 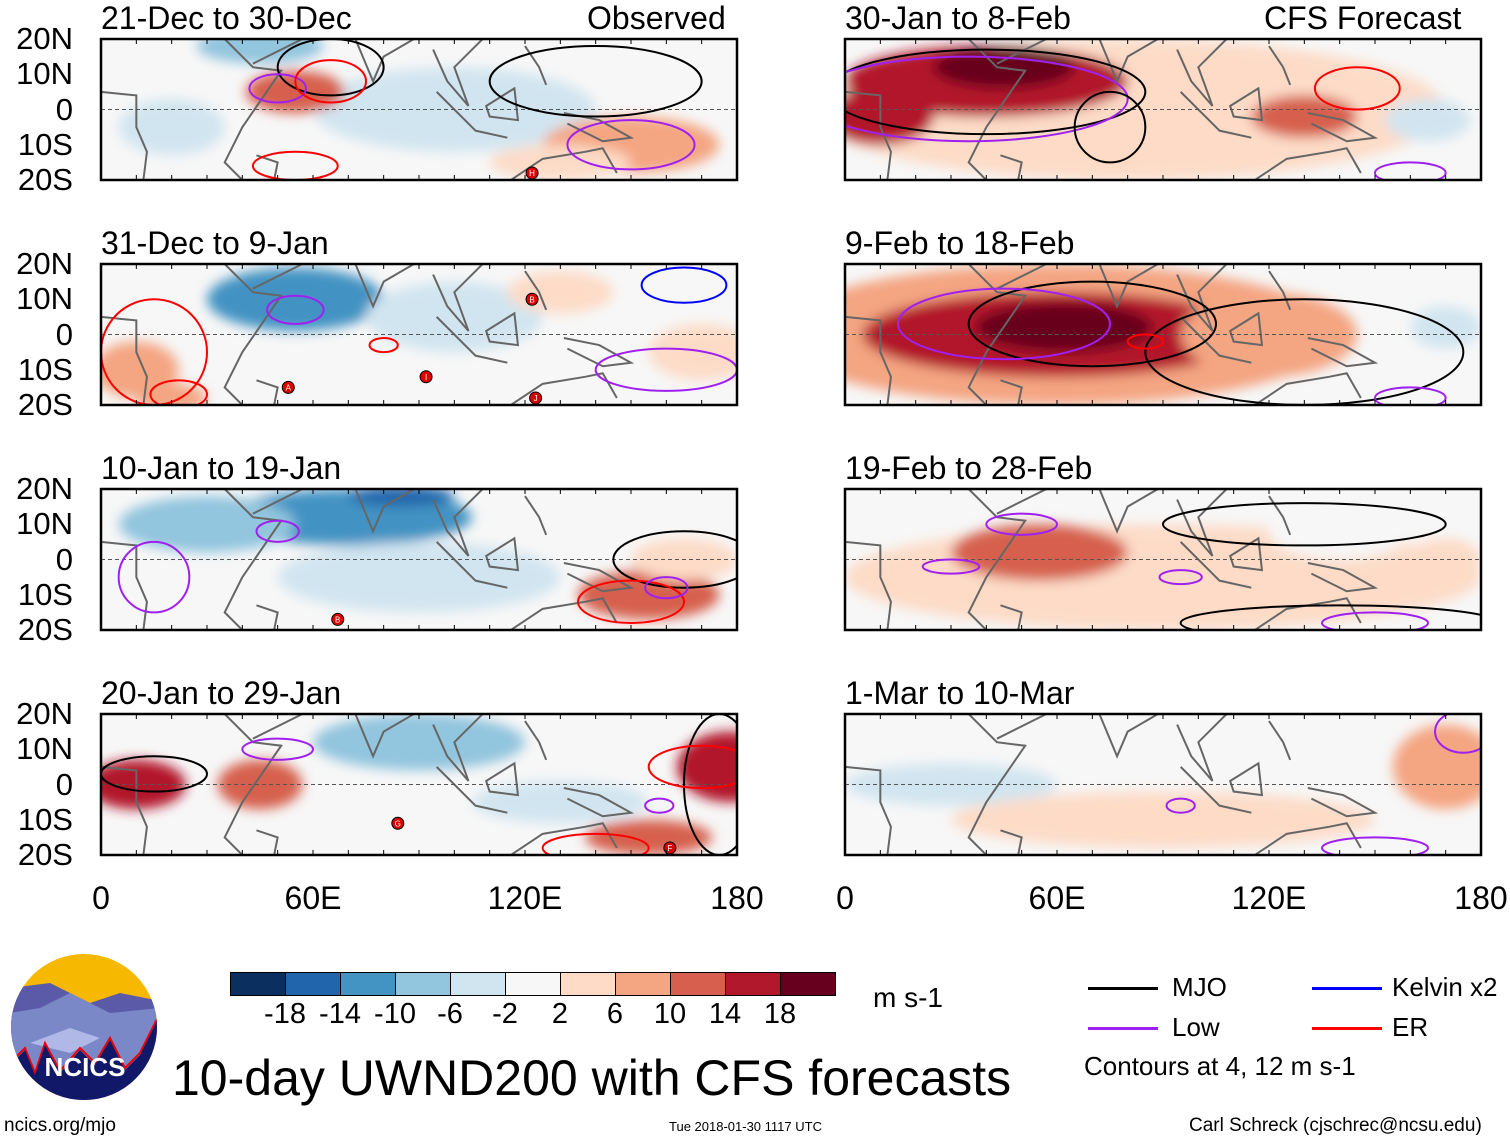 What do you see at coordinates (958, 18) in the screenshot?
I see `panel-title: 30-Jan to 8-Feb` at bounding box center [958, 18].